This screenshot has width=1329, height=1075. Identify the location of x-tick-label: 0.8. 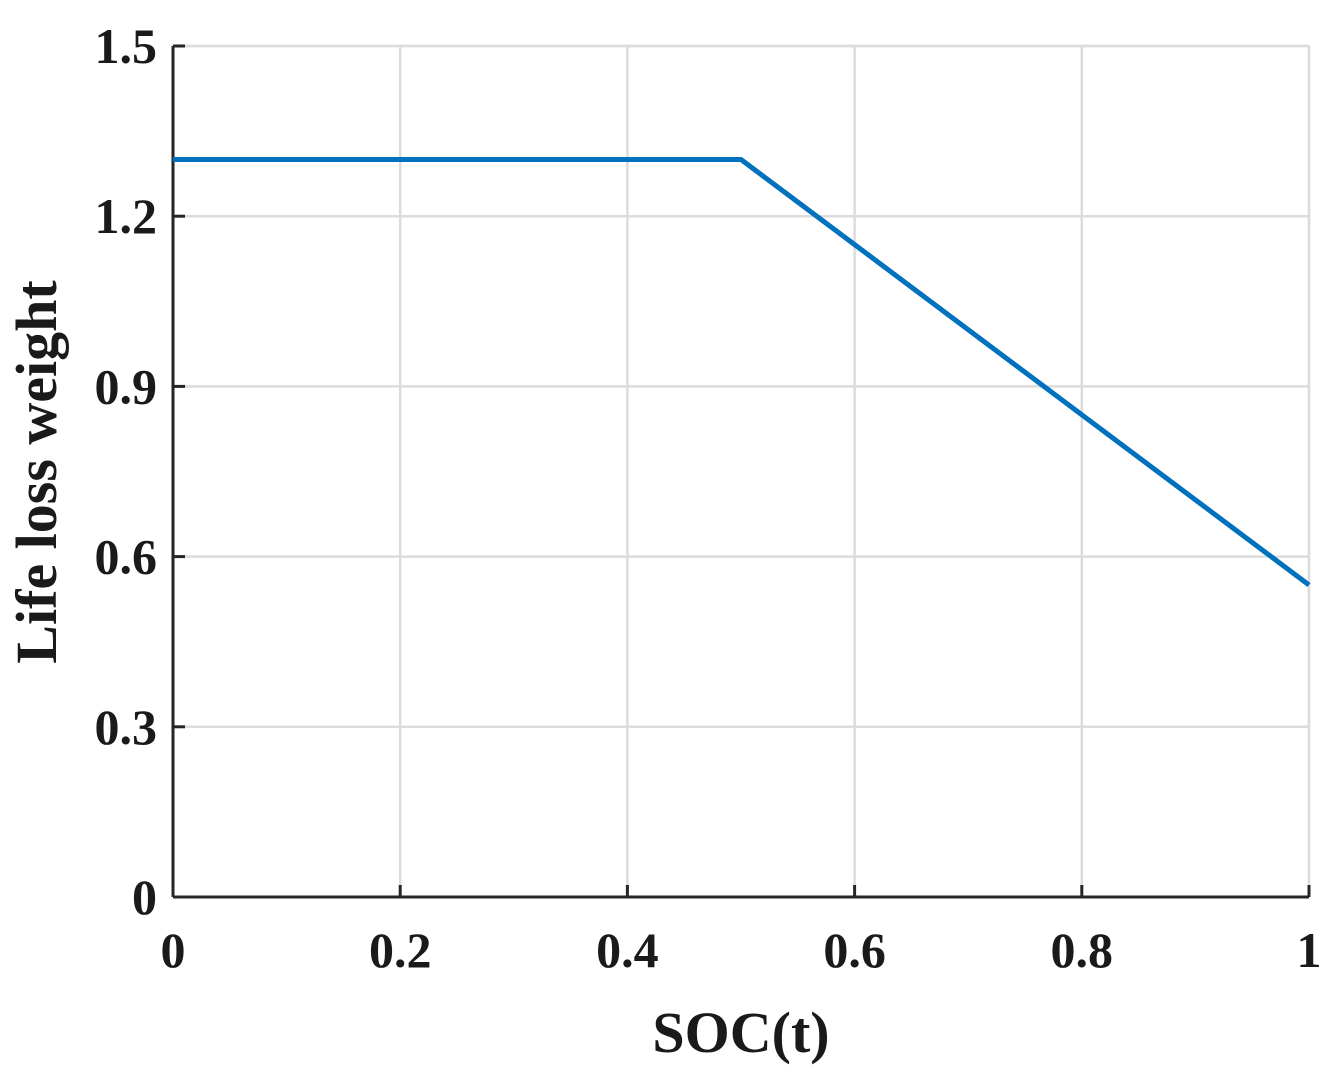
(1082, 950).